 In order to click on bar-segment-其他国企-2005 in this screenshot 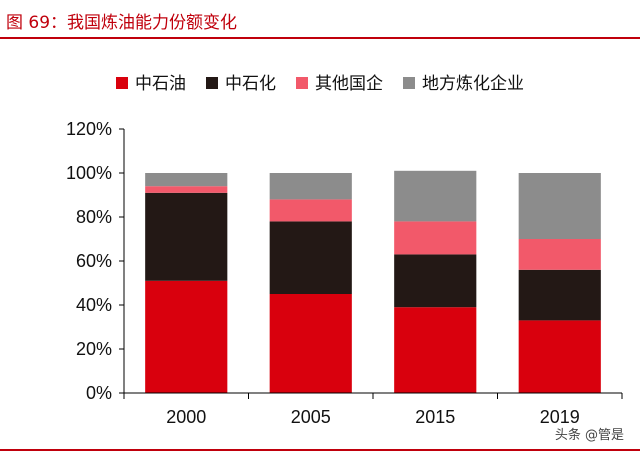, I will do `click(310, 210)`.